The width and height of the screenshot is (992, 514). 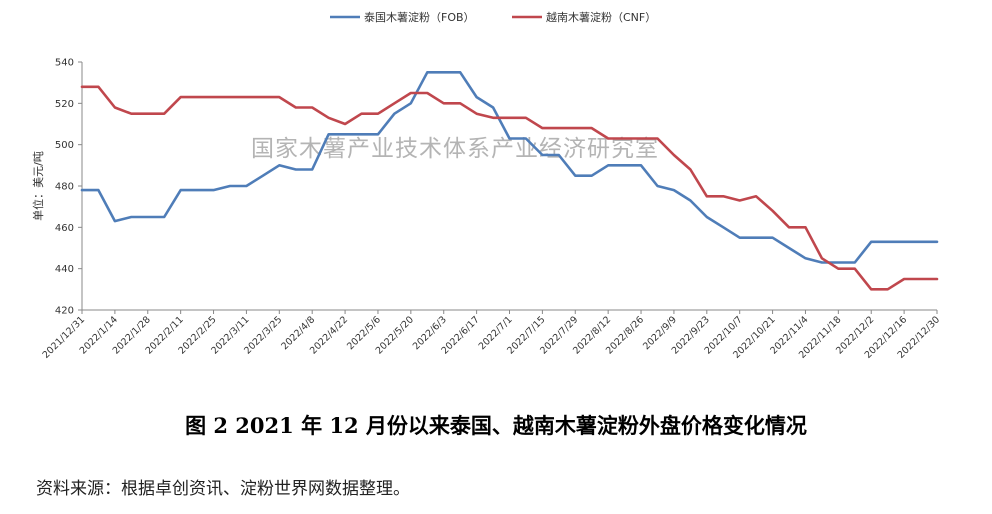 I want to click on legend-label-1: 越南木薯淀粉（CNF）, so click(x=601, y=17).